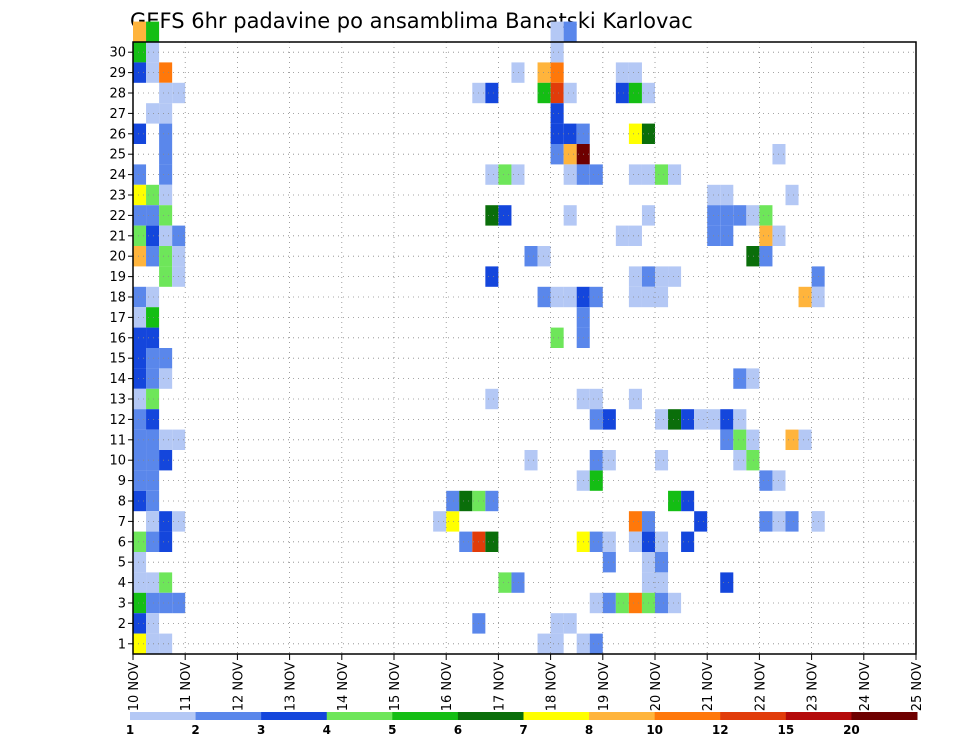  I want to click on y-tick-label: 9, so click(122, 481).